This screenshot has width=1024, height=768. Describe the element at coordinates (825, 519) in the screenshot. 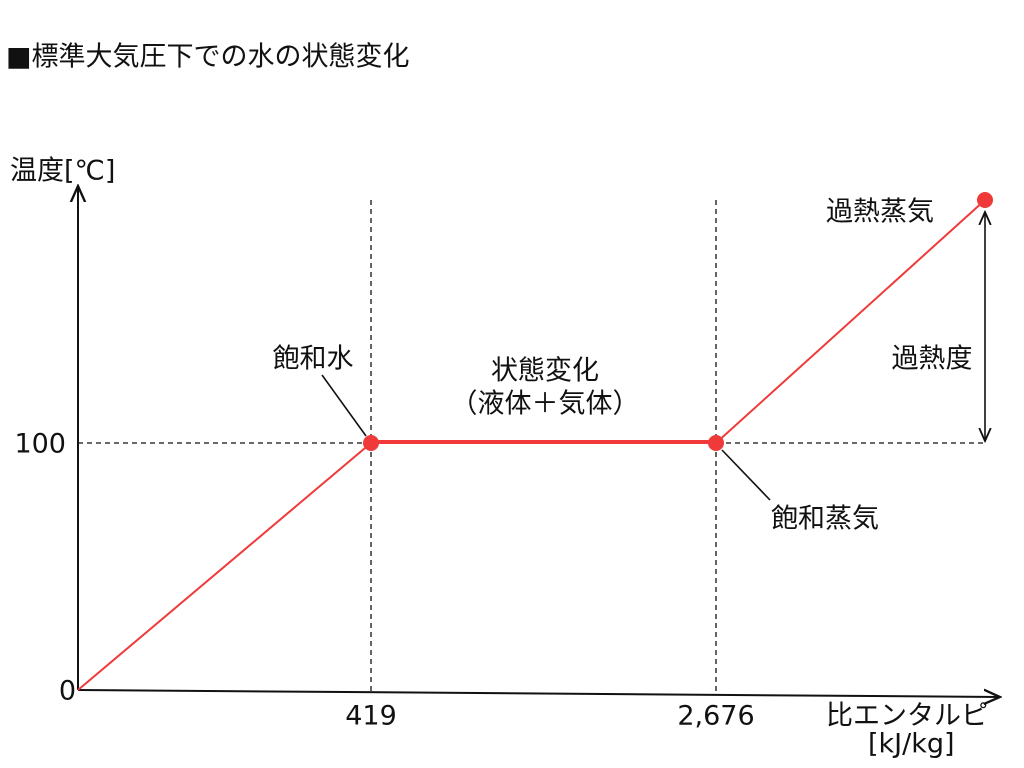

I see `annotation: 飽和蒸気` at that location.